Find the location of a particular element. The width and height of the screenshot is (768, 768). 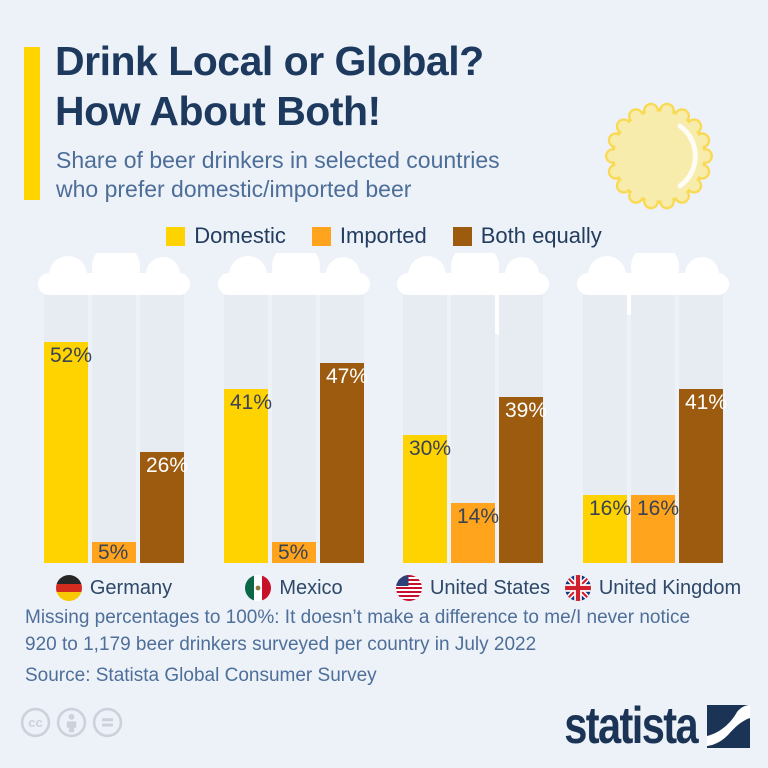

chart-legend: Domestic Imported Both equally is located at coordinates (384, 236).